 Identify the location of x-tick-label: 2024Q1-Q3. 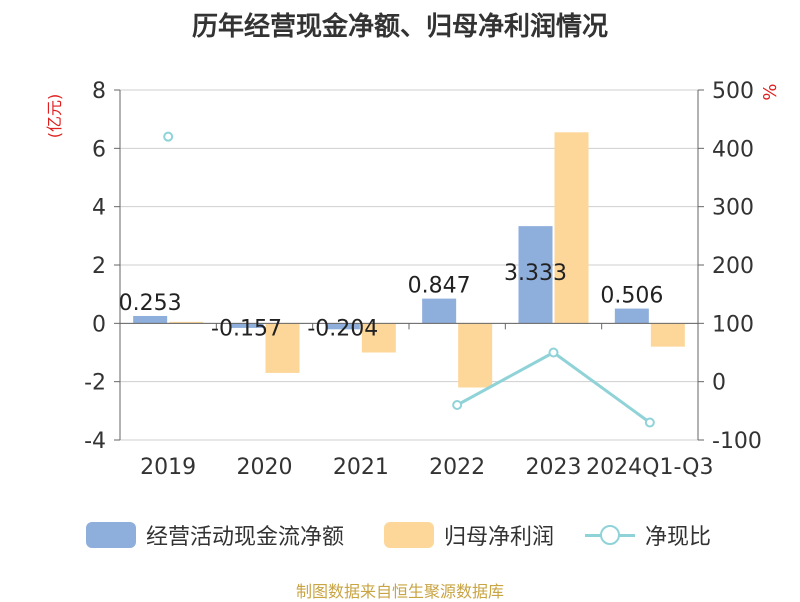
(649, 467).